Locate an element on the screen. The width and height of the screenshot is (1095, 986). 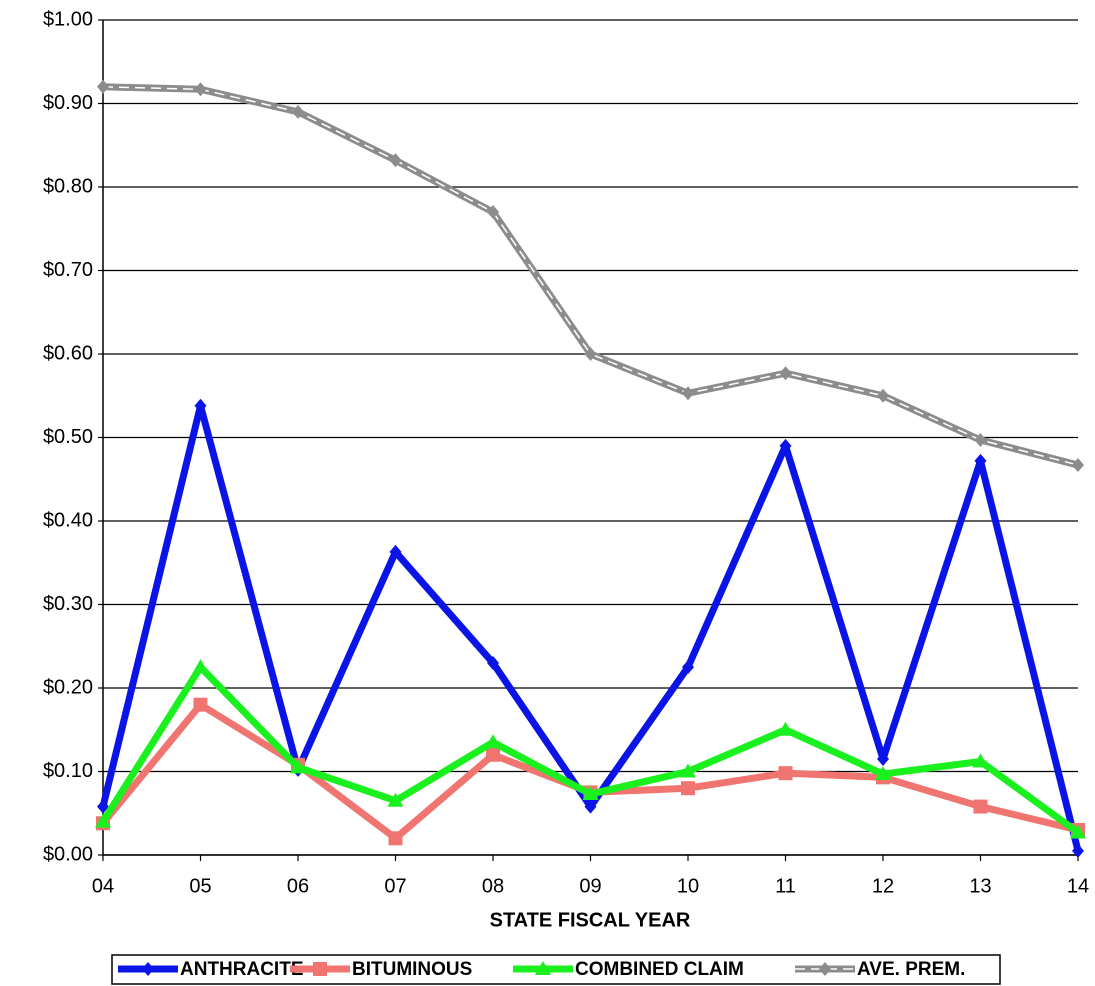
y-tick-label: $0.50 is located at coordinates (68, 437).